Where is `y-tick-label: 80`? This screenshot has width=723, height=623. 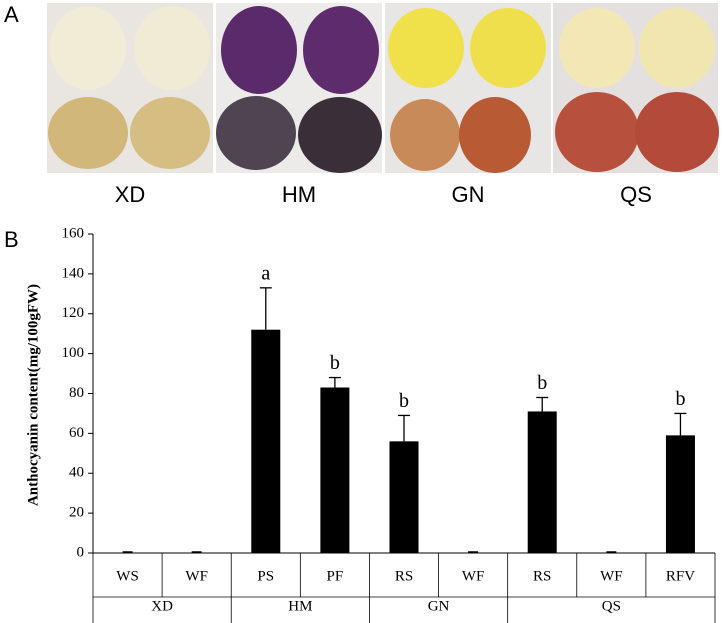
y-tick-label: 80 is located at coordinates (76, 393).